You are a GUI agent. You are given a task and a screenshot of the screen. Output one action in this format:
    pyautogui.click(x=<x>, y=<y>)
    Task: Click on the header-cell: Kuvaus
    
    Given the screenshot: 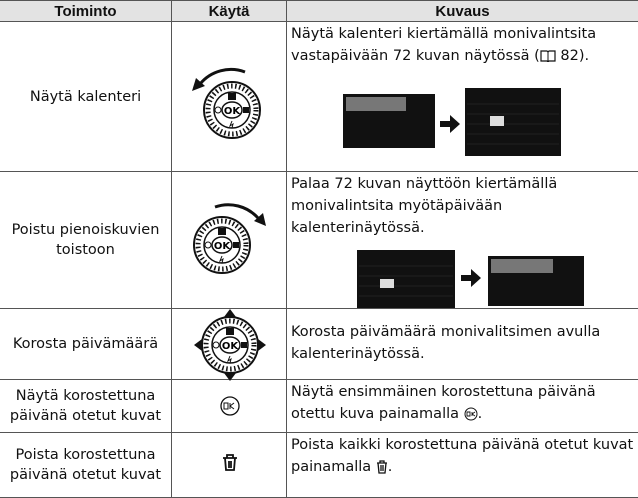 What is the action you would take?
    pyautogui.click(x=462, y=11)
    